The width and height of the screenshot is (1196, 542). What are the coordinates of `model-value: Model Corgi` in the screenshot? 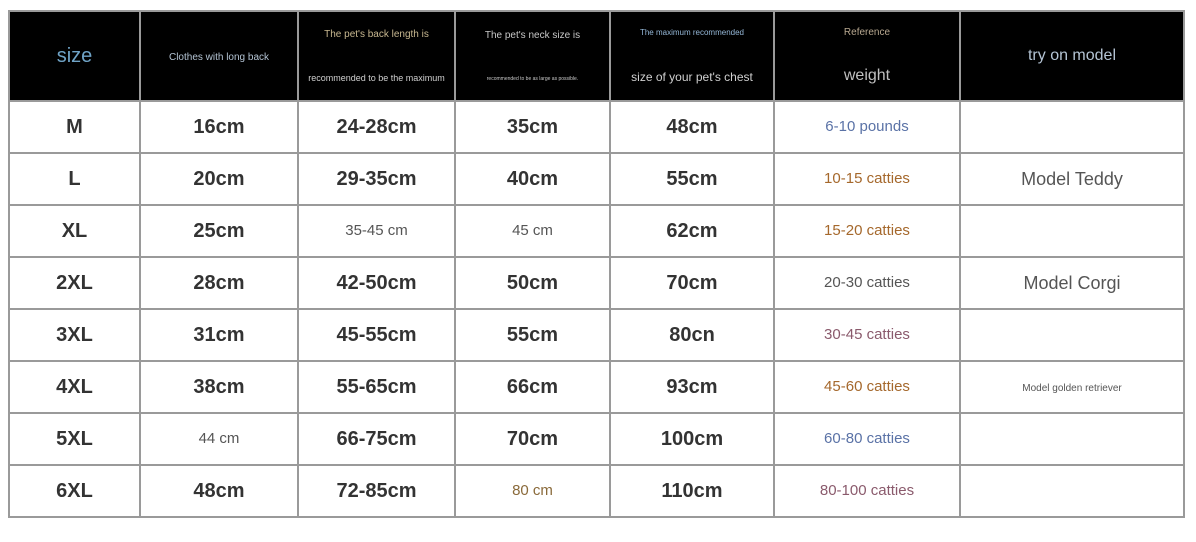 It's located at (1072, 282).